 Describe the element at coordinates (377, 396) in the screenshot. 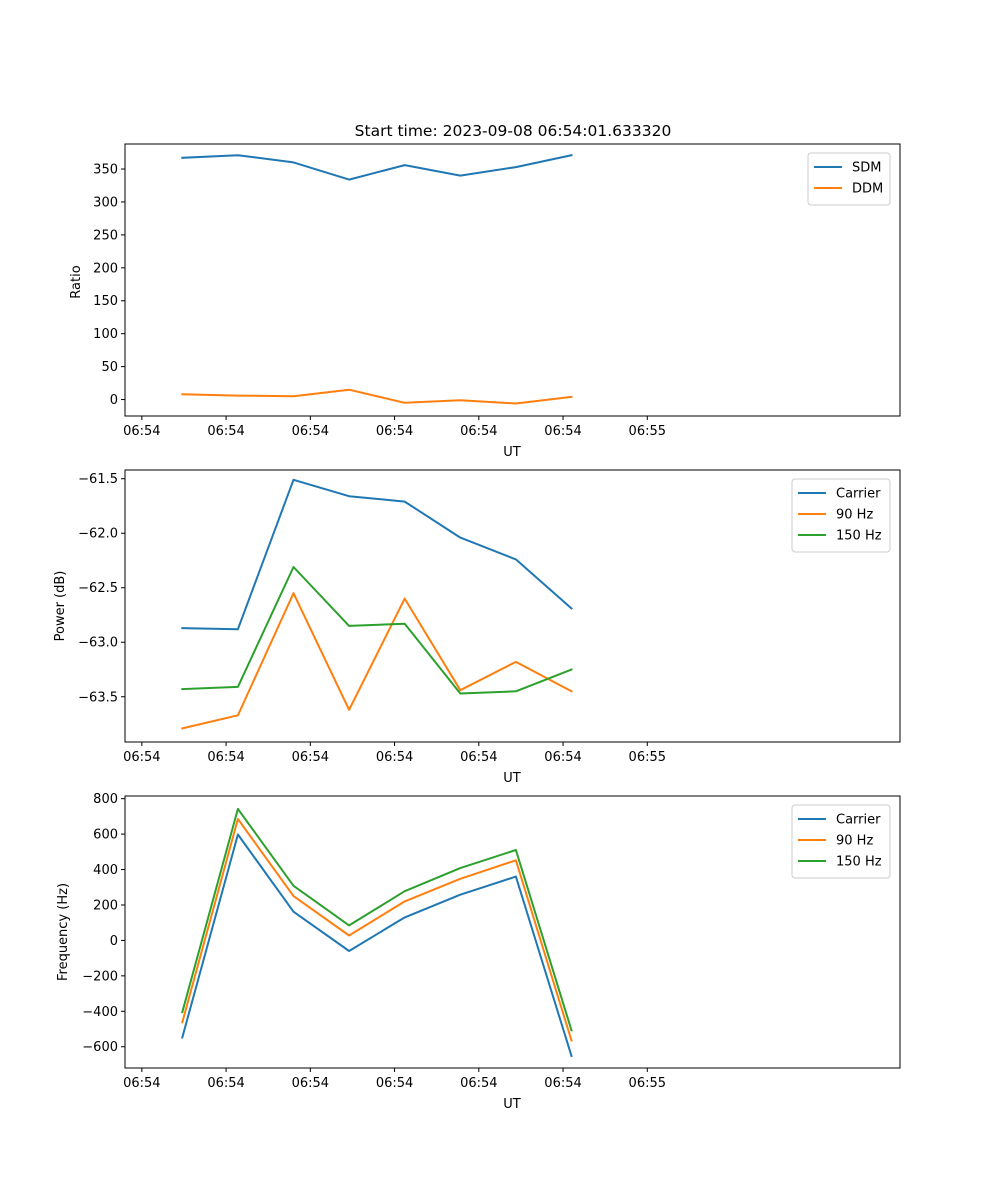

I see `ratio-series-ddm-line` at that location.